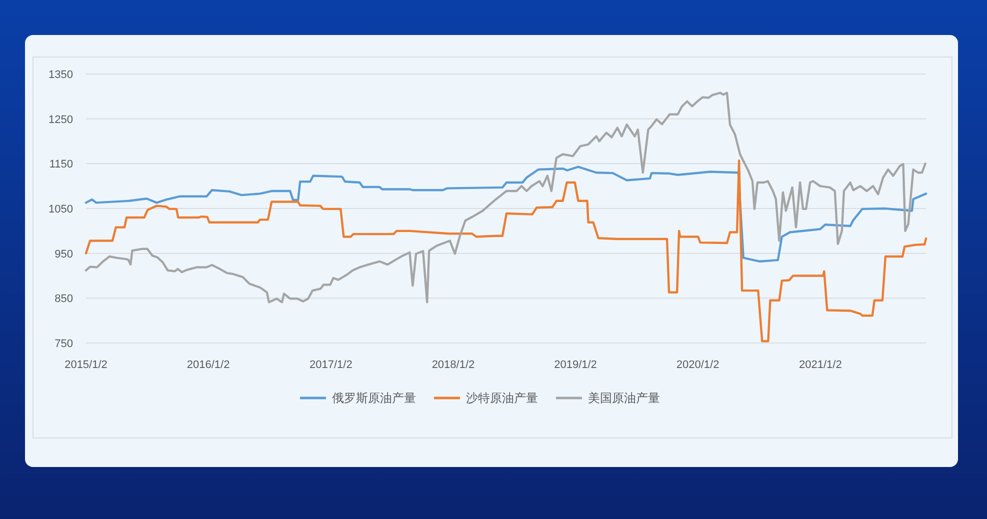  Describe the element at coordinates (63, 344) in the screenshot. I see `y-tick-label: 750` at that location.